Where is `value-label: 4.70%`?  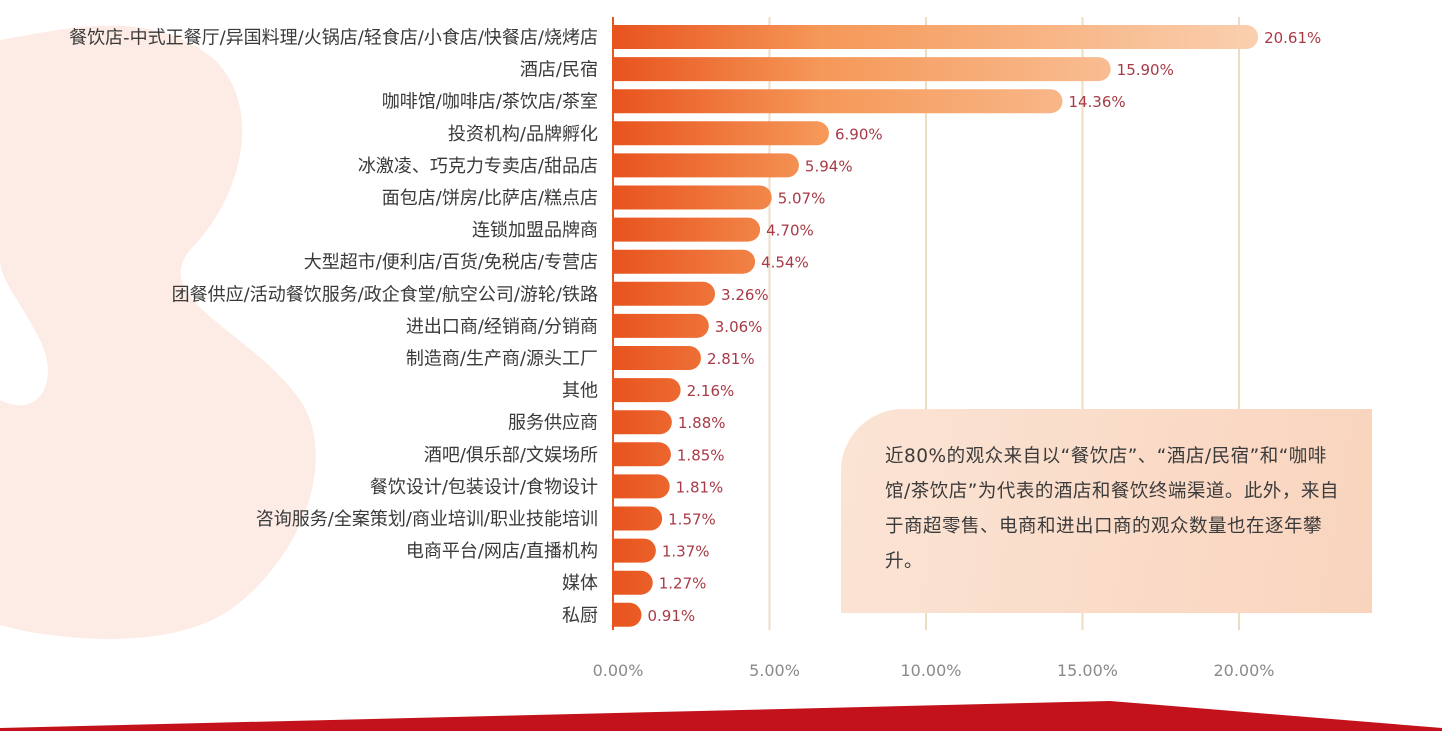
value-label: 4.70% is located at coordinates (790, 231).